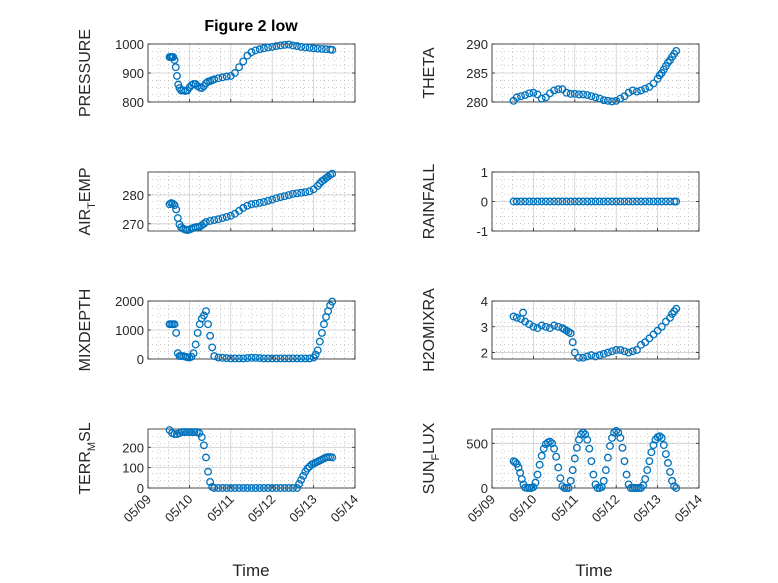  Describe the element at coordinates (262, 509) in the screenshot. I see `x-tick-label: 05/12` at that location.